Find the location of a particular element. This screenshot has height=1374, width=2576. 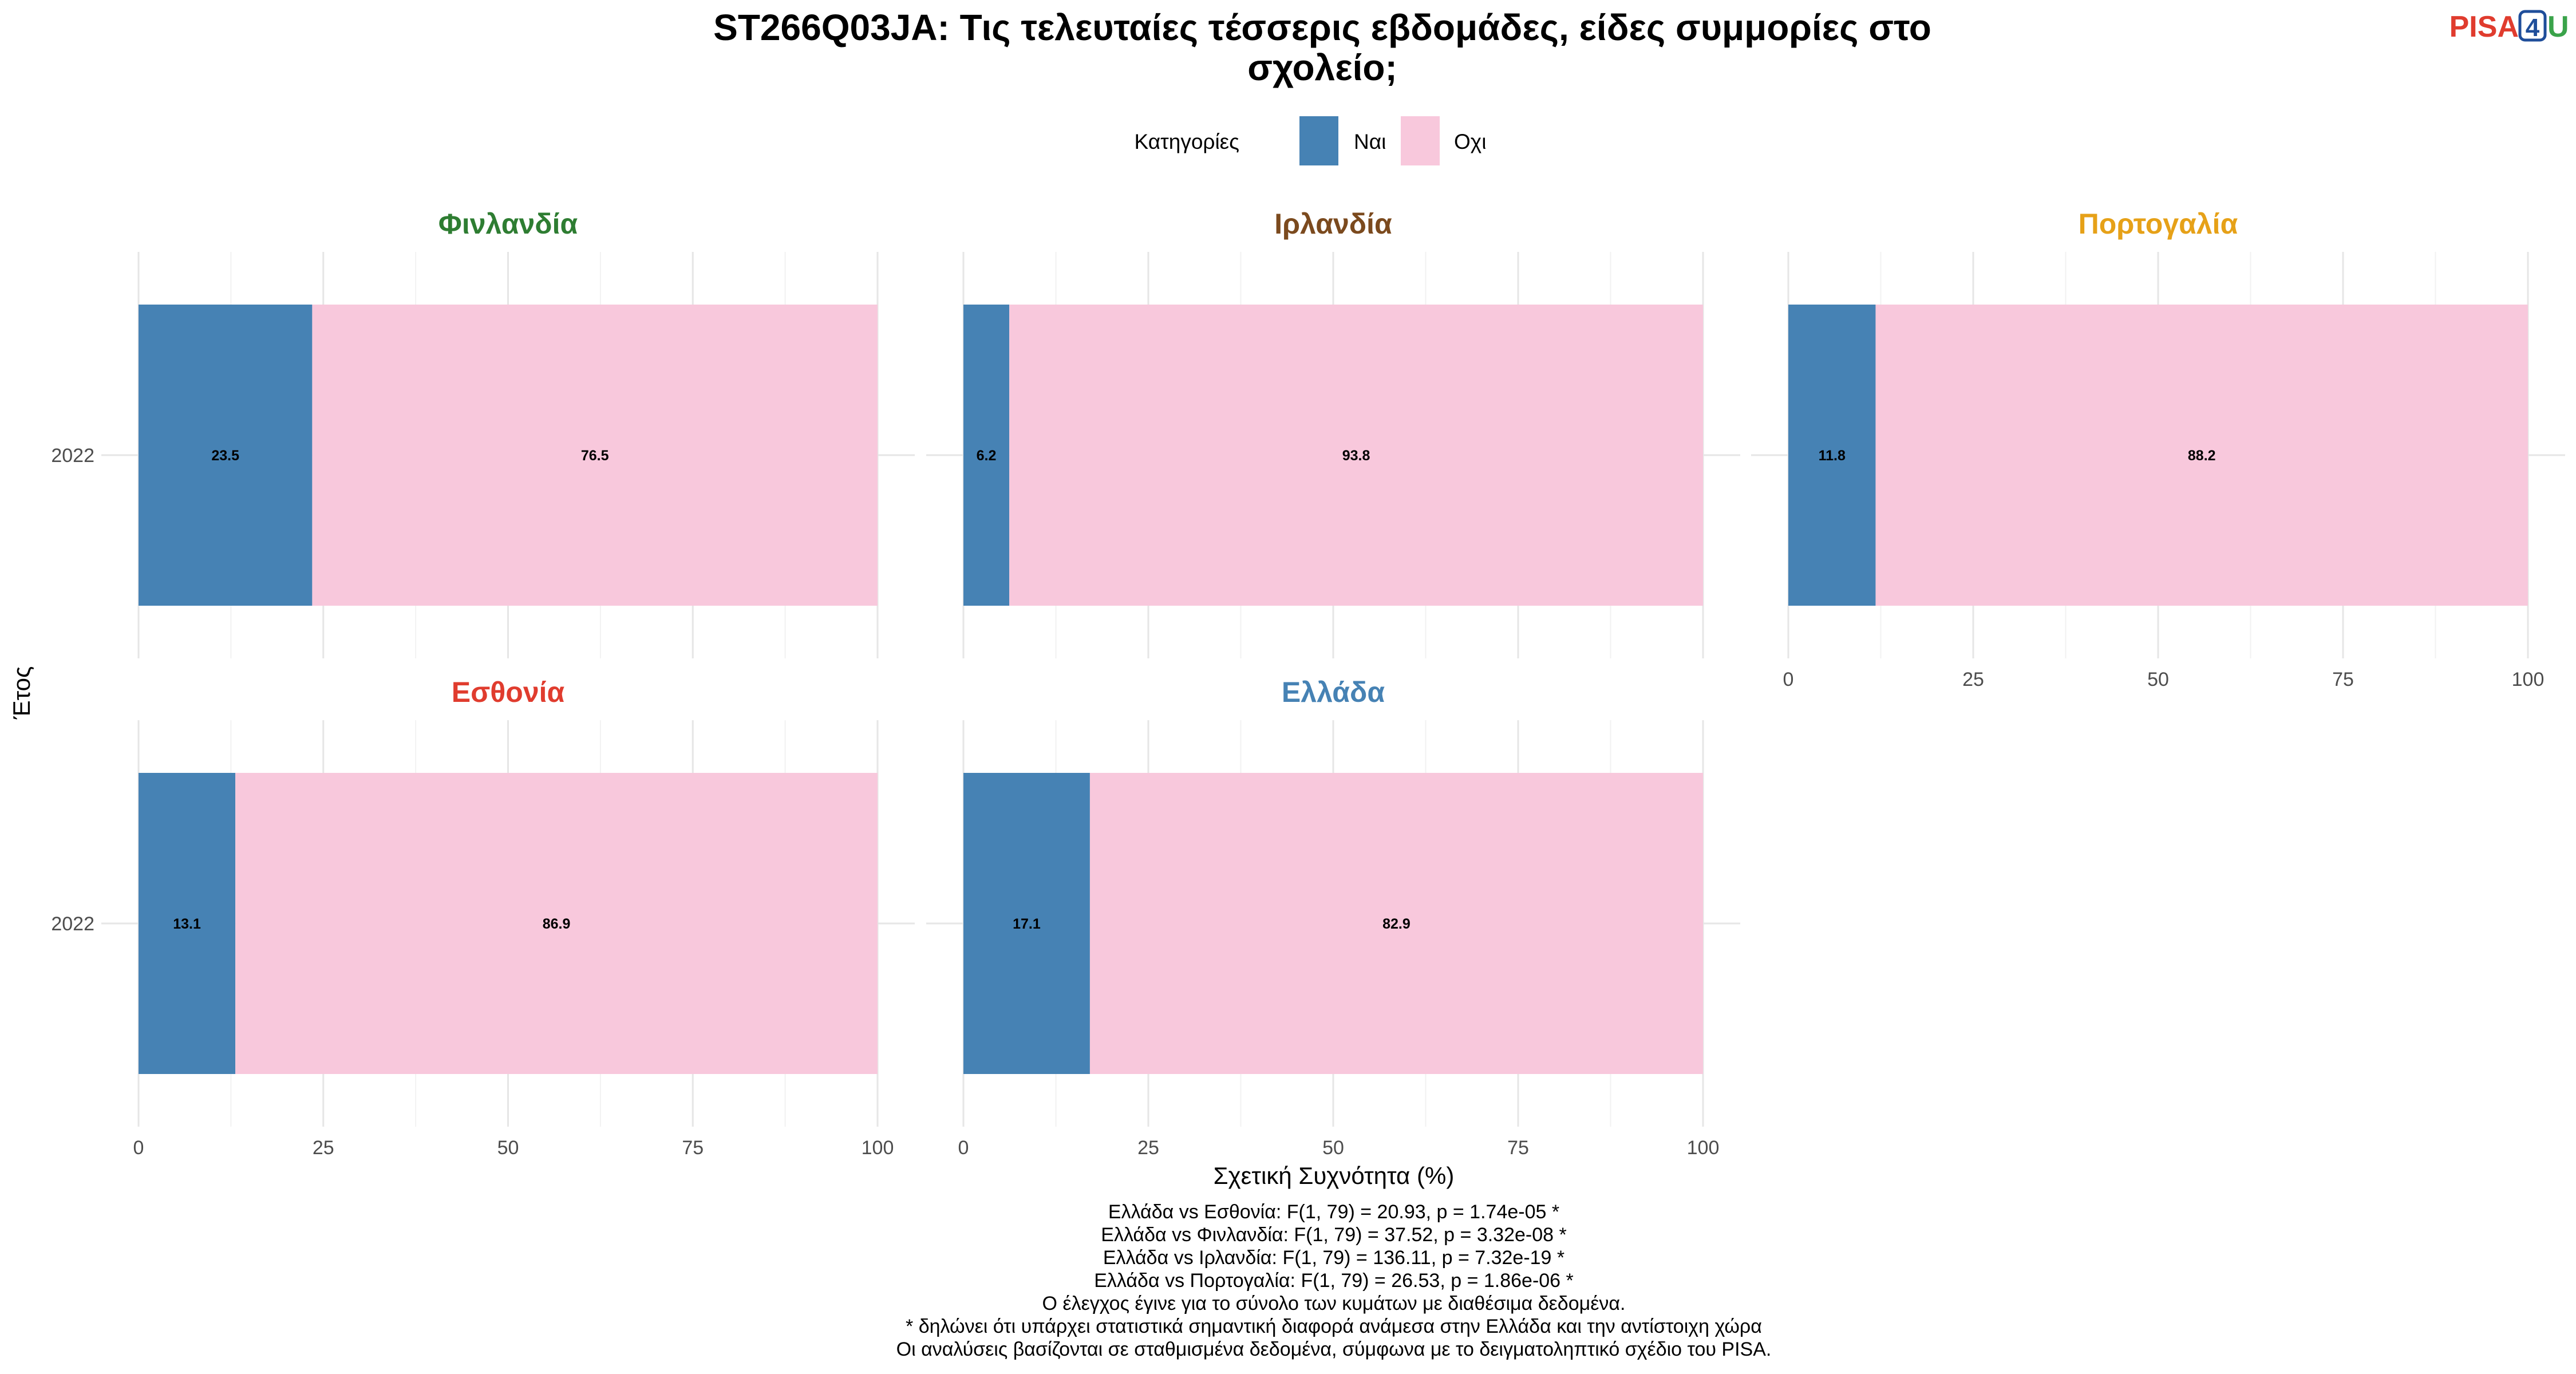

bar-3-ochi is located at coordinates (2201, 455).